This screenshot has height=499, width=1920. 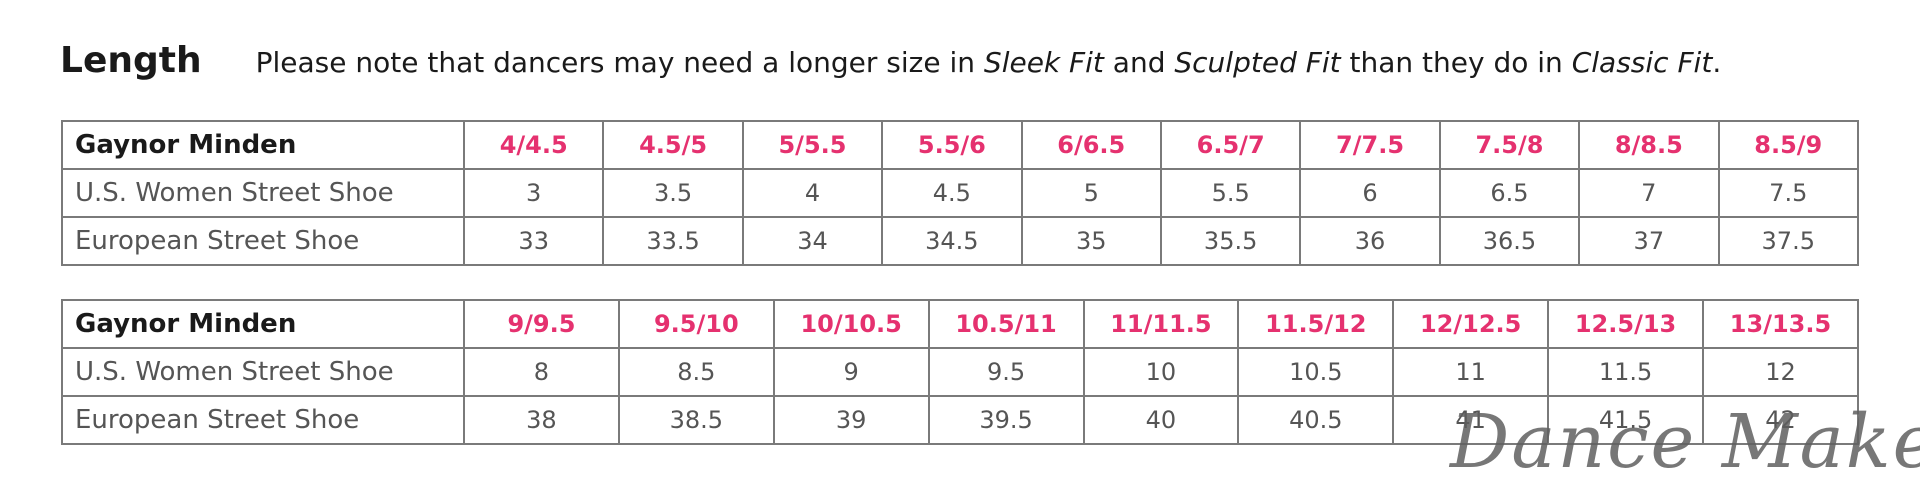 What do you see at coordinates (1642, 62) in the screenshot?
I see `note-classic-fit: Classic Fit` at bounding box center [1642, 62].